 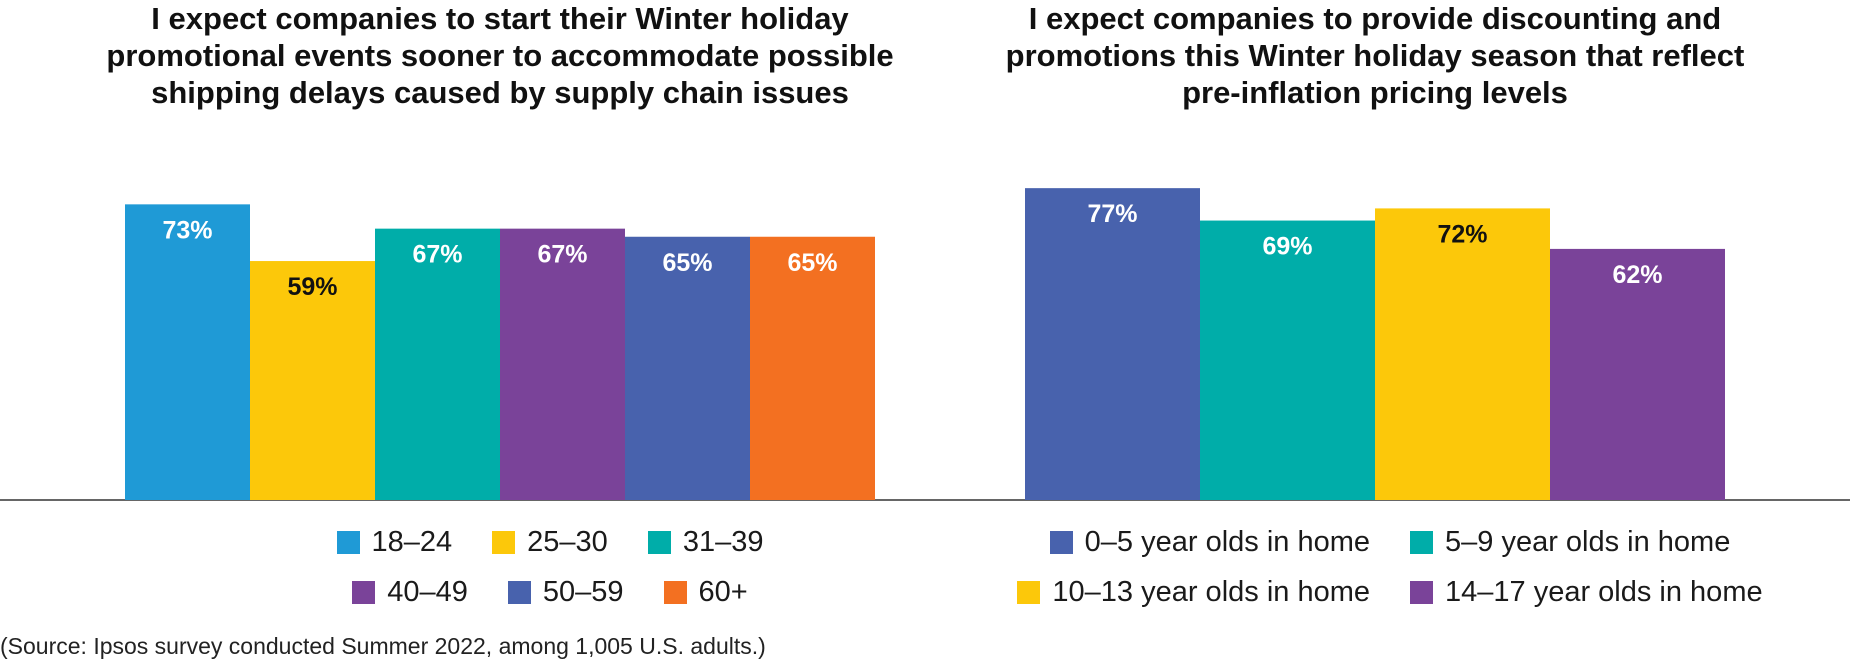 I want to click on legend-label: 40–49, so click(x=427, y=592).